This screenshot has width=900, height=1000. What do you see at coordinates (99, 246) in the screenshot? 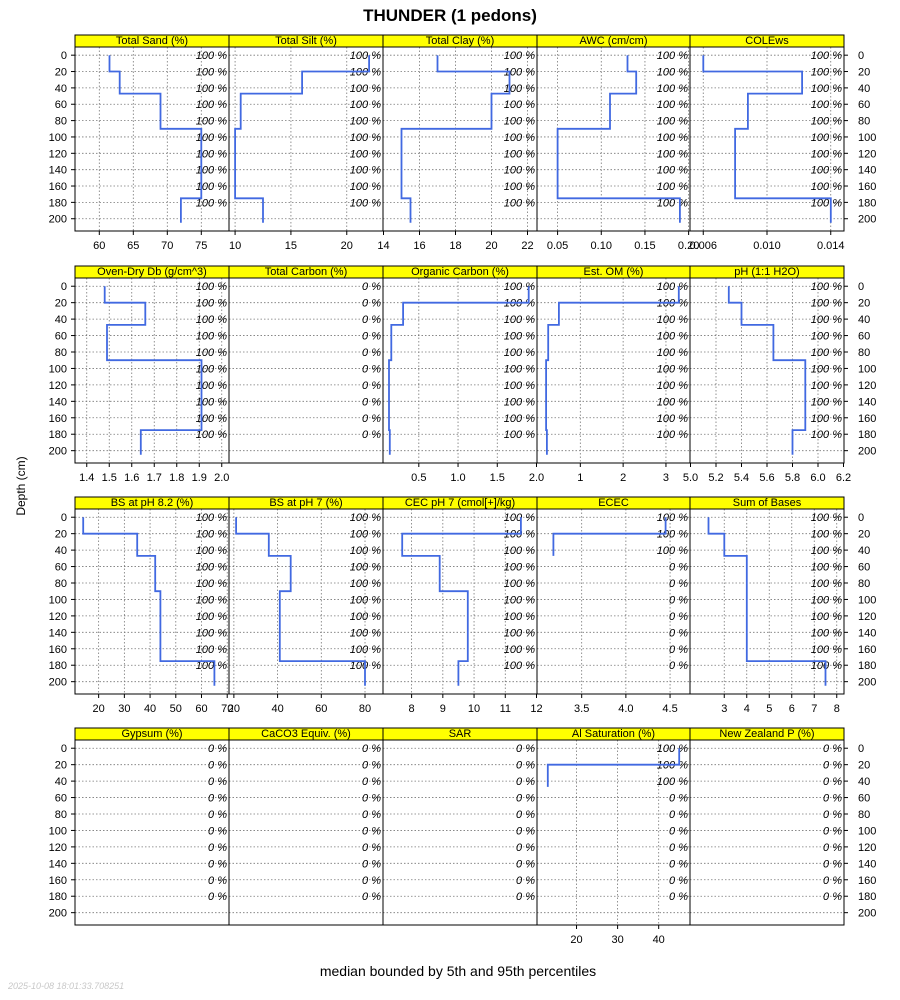
I see `x-tick-label: 60` at bounding box center [99, 246].